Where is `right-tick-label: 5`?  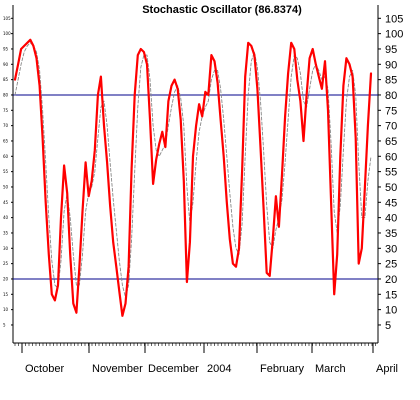 right-tick-label: 5 is located at coordinates (388, 326).